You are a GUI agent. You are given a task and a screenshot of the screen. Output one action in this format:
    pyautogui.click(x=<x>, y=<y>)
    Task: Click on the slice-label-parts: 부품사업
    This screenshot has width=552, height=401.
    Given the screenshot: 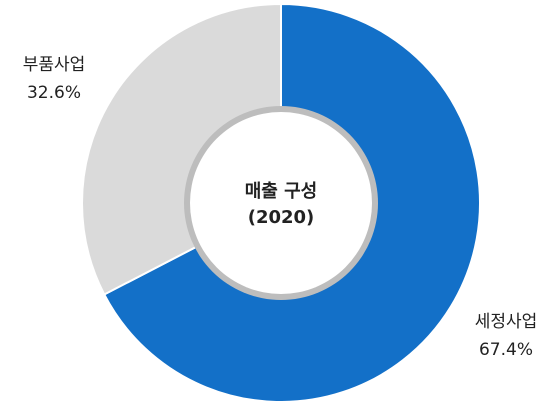 What is the action you would take?
    pyautogui.click(x=54, y=65)
    